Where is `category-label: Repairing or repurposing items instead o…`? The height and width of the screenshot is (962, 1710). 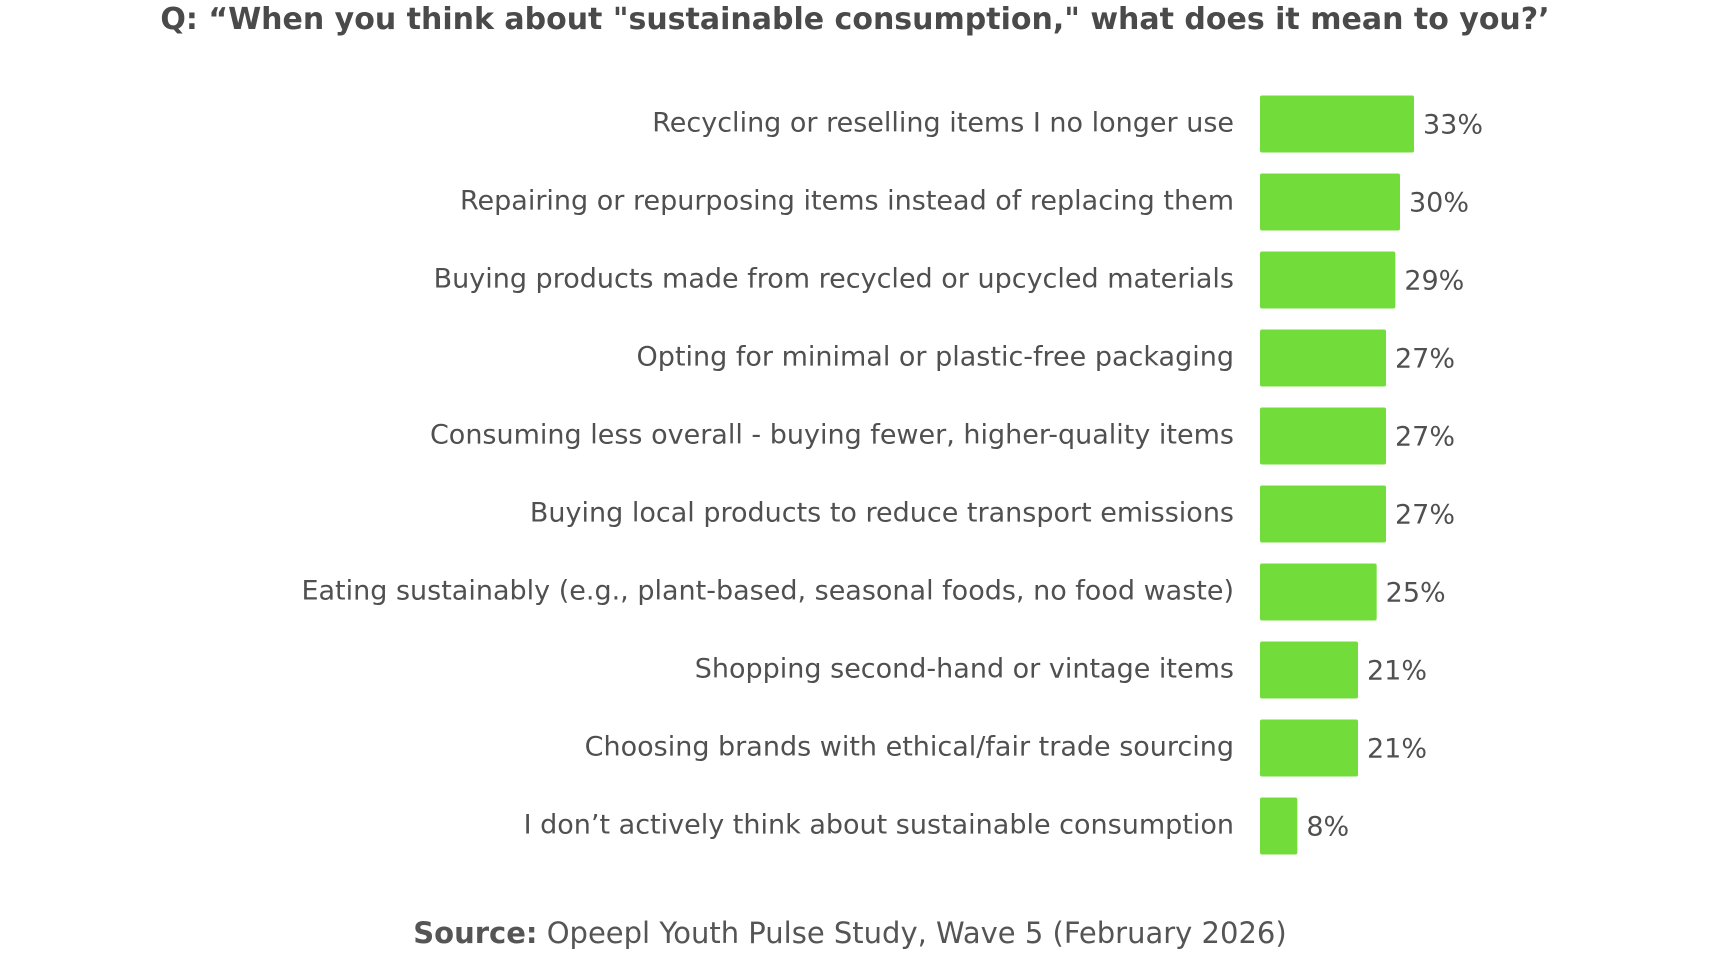
category-label: Repairing or repurposing items instead o… is located at coordinates (847, 201).